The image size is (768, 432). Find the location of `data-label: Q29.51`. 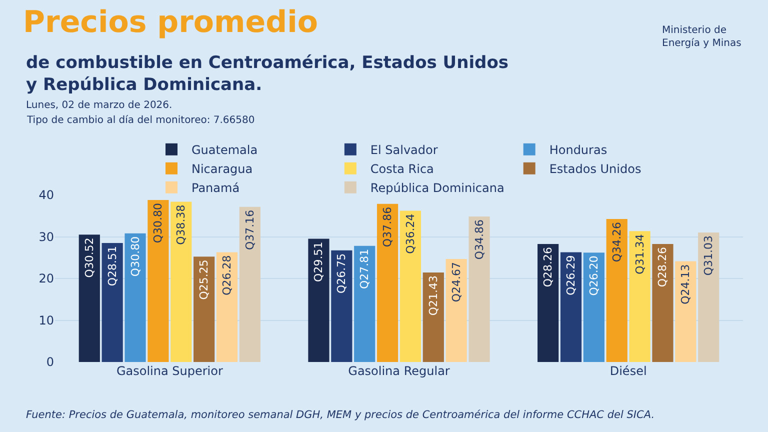

data-label: Q29.51 is located at coordinates (319, 262).